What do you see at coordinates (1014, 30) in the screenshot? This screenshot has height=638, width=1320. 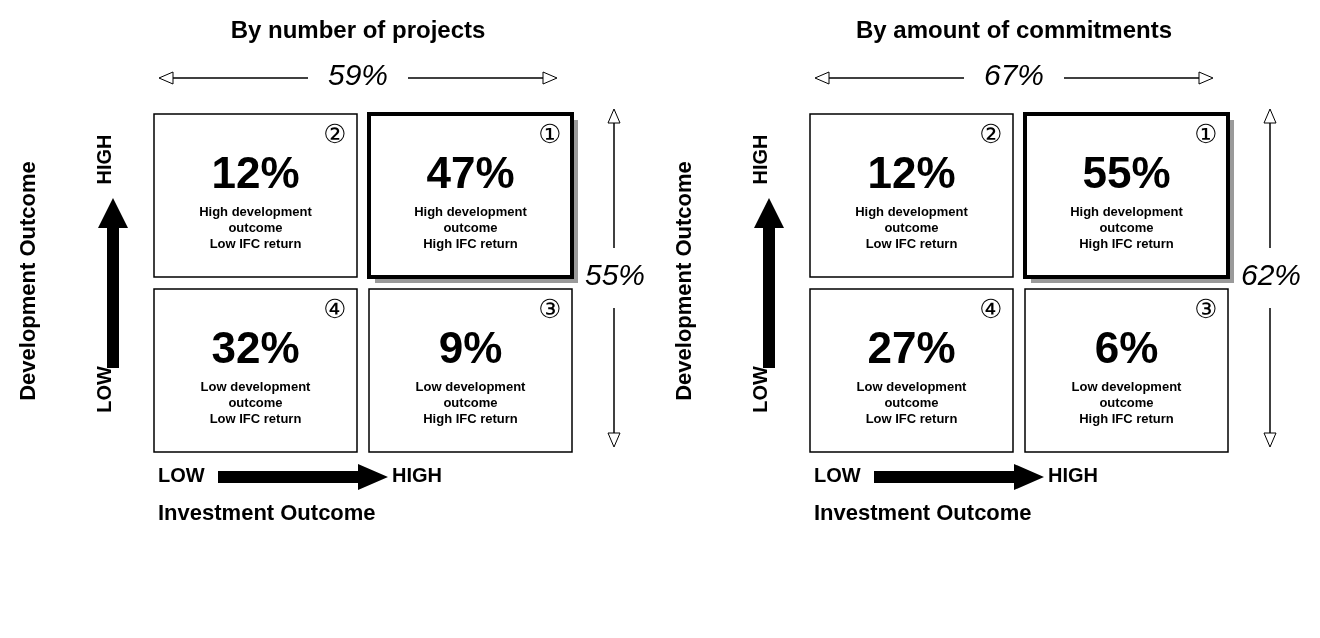 I see `chart-title: By amount of commitments` at bounding box center [1014, 30].